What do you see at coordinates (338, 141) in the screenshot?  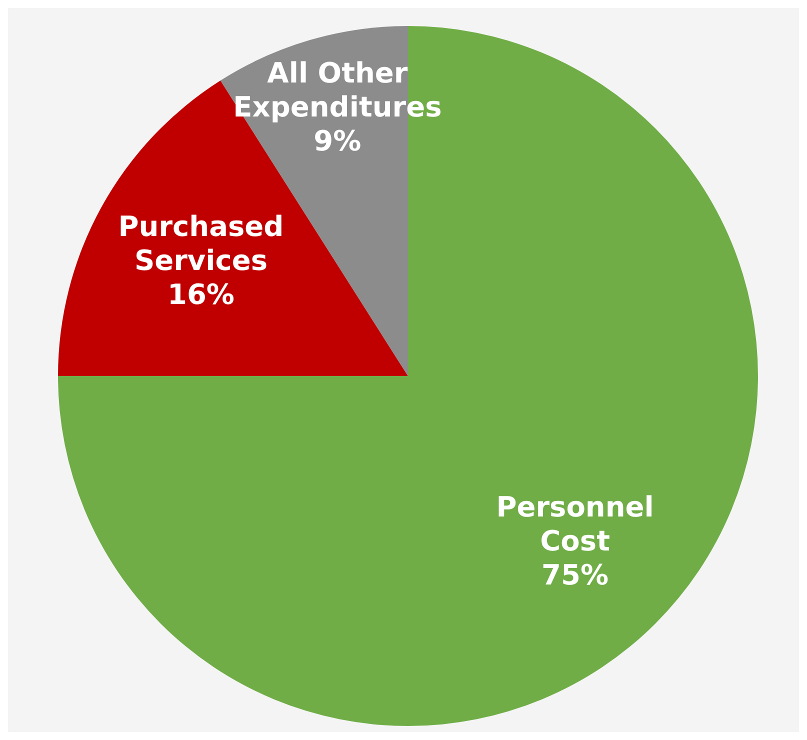 I see `data-label: 9%` at bounding box center [338, 141].